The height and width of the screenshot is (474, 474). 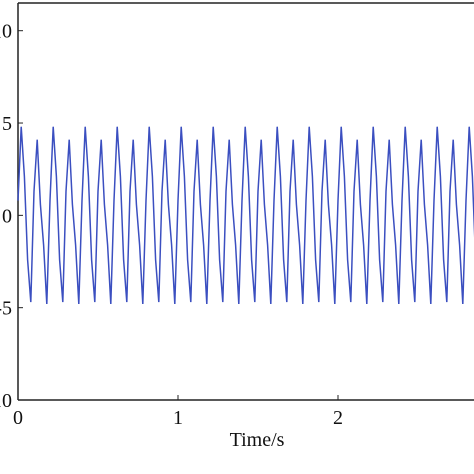 What do you see at coordinates (338, 418) in the screenshot?
I see `x-tick-label: 2` at bounding box center [338, 418].